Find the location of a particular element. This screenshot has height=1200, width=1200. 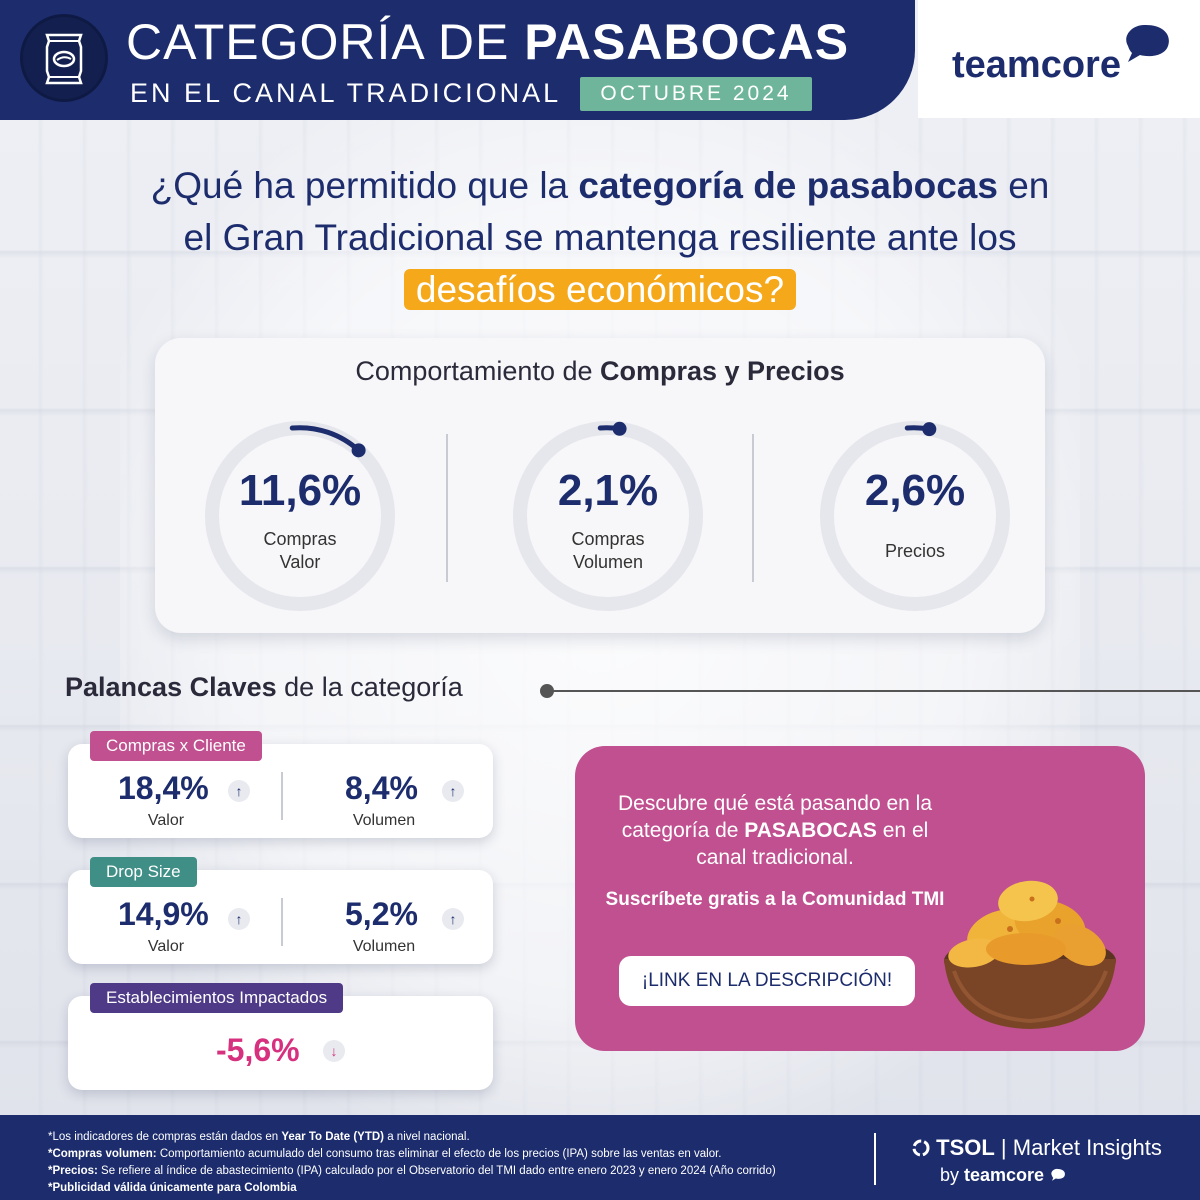

compras-cliente-volumen-label: Volumen is located at coordinates (384, 820).